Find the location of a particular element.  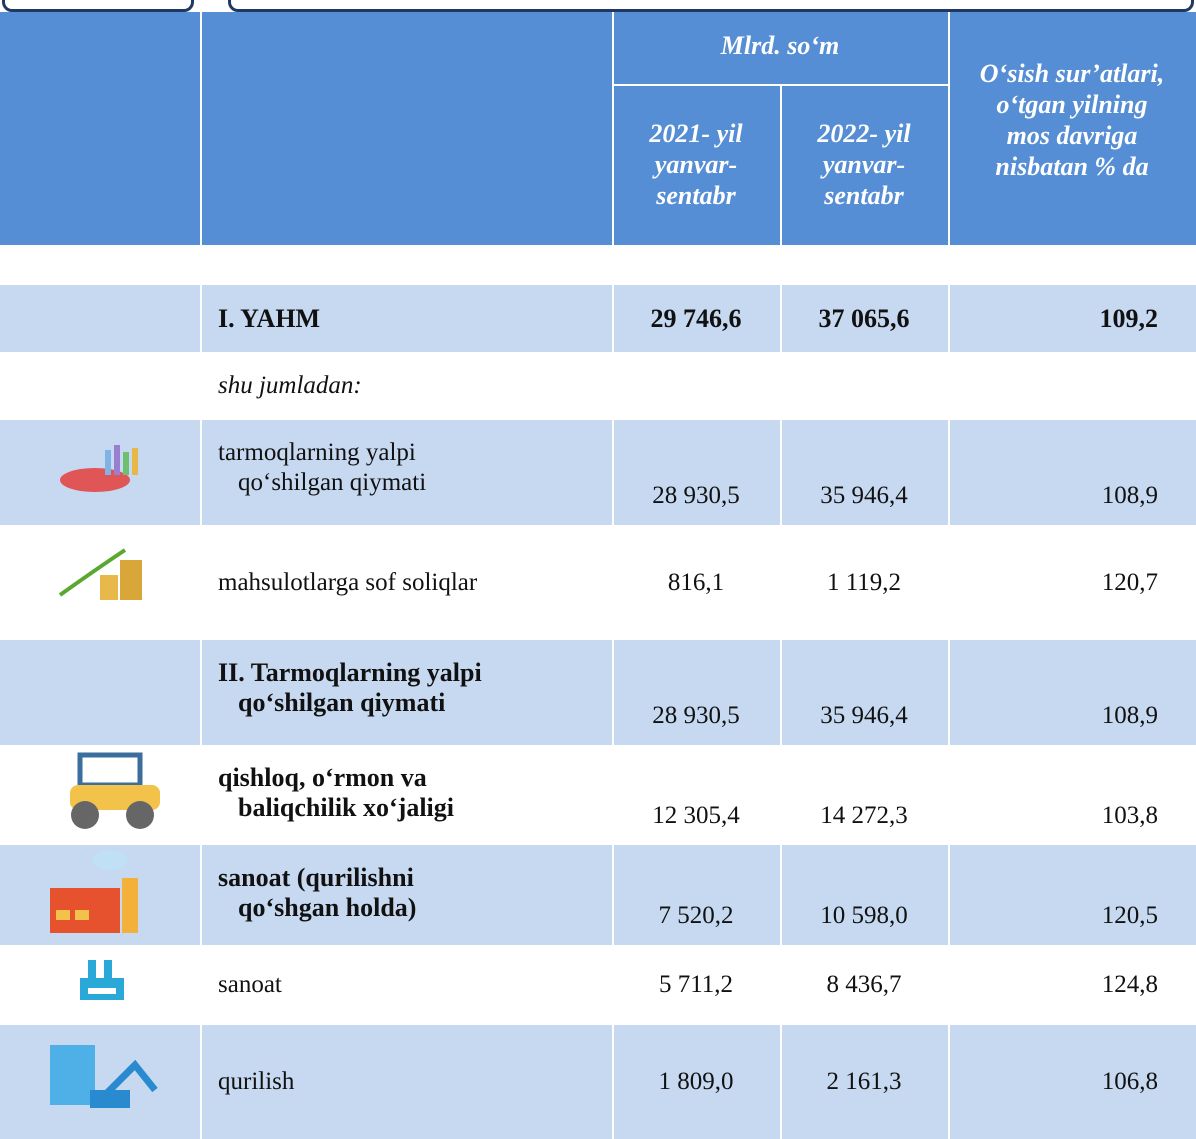

row-value: 14 272,3 is located at coordinates (864, 815).